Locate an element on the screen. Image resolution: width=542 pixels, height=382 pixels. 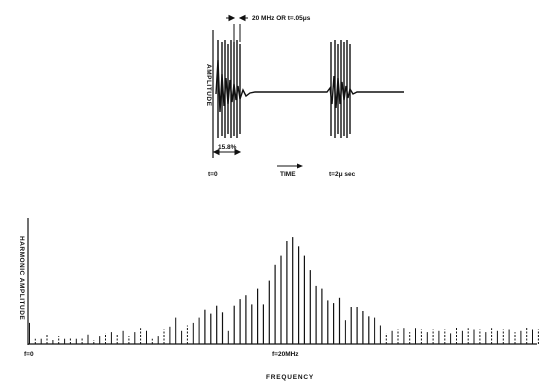
time-label: TIME is located at coordinates (288, 174).